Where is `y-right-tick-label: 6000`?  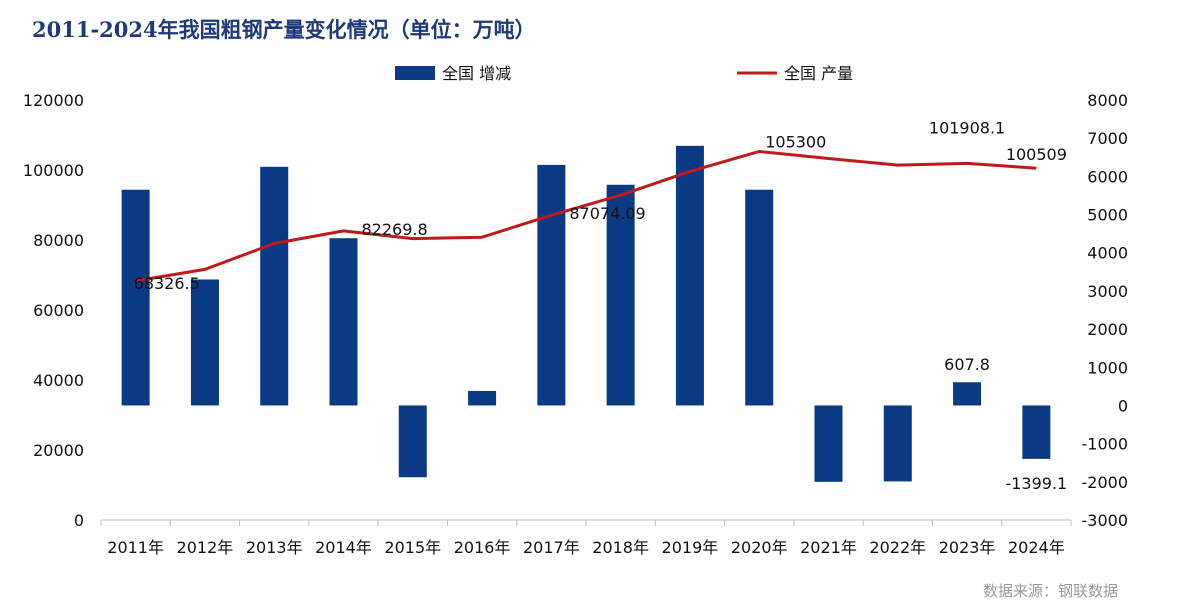
y-right-tick-label: 6000 is located at coordinates (1107, 176).